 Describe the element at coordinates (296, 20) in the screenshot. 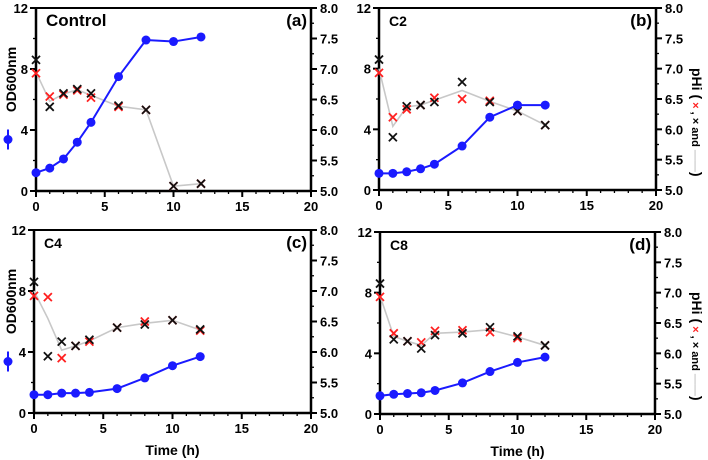

I see `panel-label: (a)` at that location.